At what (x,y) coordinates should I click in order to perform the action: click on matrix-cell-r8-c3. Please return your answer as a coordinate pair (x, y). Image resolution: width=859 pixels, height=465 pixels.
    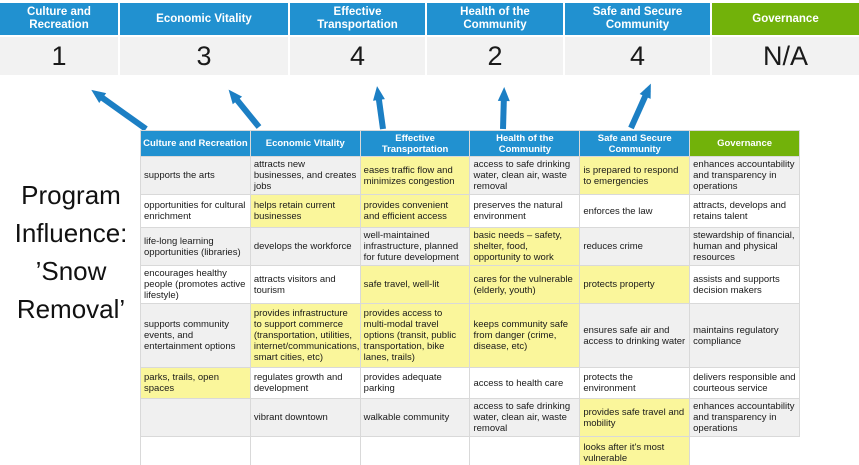
    Looking at the image, I should click on (415, 450).